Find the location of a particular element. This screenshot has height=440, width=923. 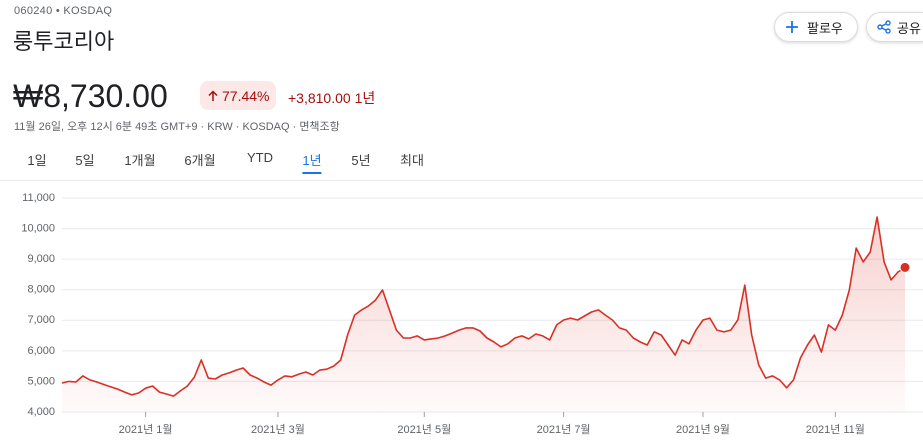

separator is located at coordinates (461, 180).